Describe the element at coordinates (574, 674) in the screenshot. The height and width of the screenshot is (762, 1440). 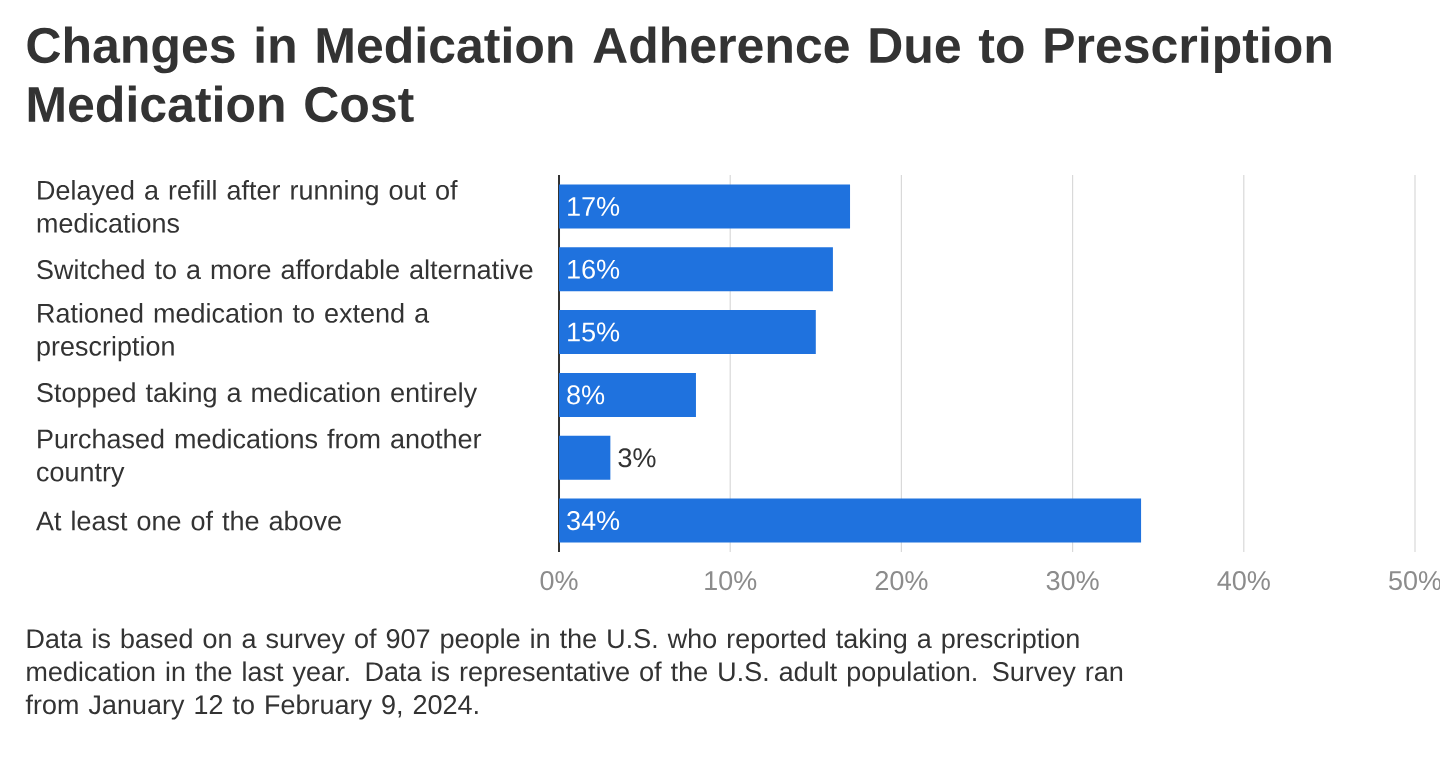
I see `text: Data is based on a survey of 907 people in the U.S. who reported taking a prescription medication in the last year. Data is representative of the U.S. adult population. Survey ran from January 12 to February 9, 2024.` at that location.